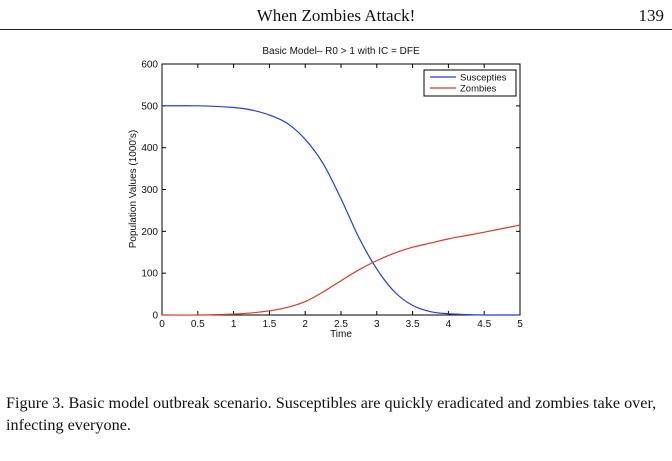  I want to click on page-header: When Zombies Attack! 139, so click(336, 15).